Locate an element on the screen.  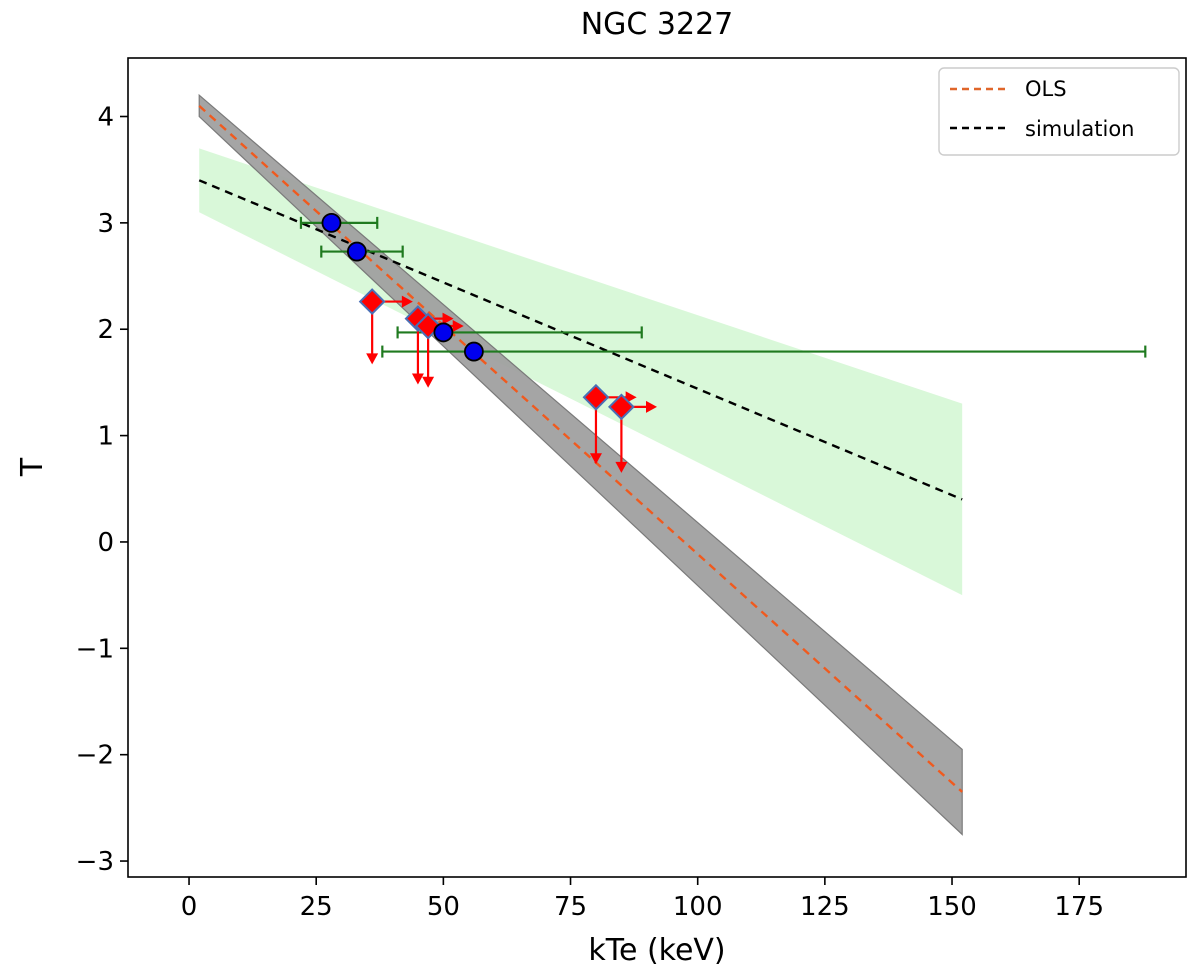
y-axis-title: T is located at coordinates (32, 467).